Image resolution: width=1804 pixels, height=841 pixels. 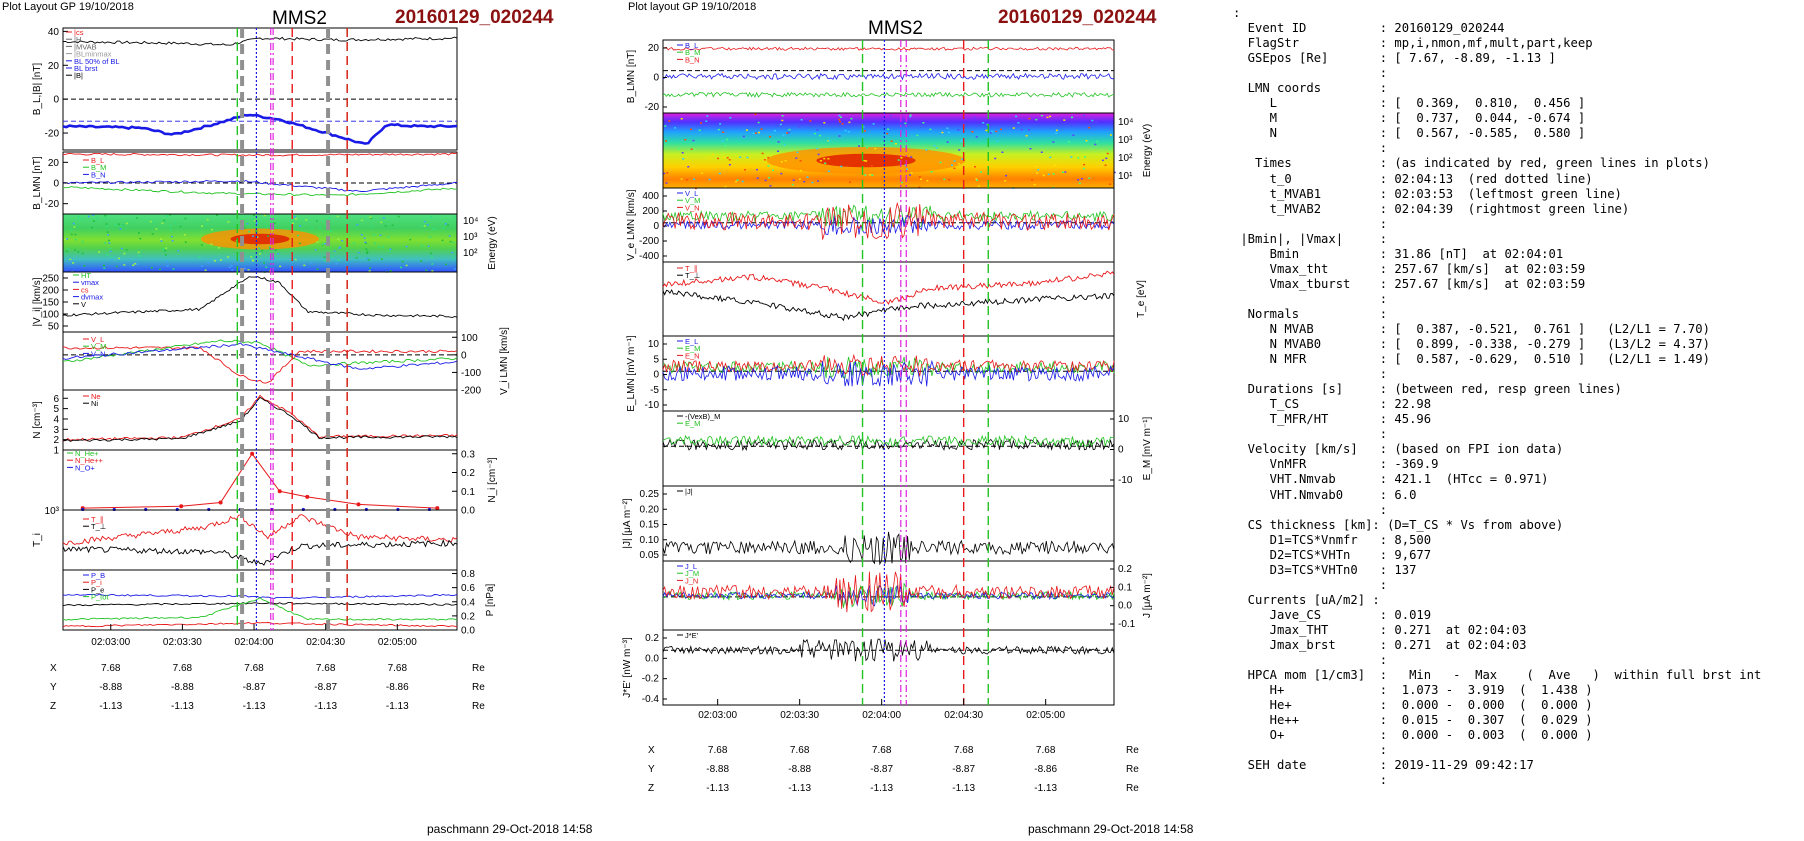 What do you see at coordinates (1127, 624) in the screenshot?
I see `y-tick-label: -0.1` at bounding box center [1127, 624].